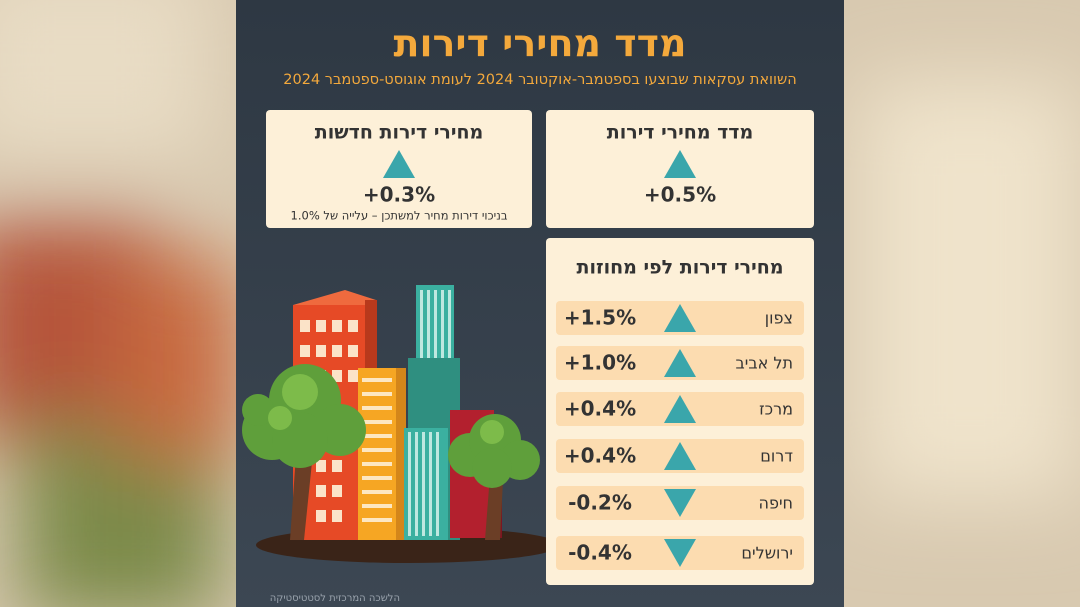 This screenshot has height=607, width=1080. I want to click on card-change: +0.3%, so click(399, 195).